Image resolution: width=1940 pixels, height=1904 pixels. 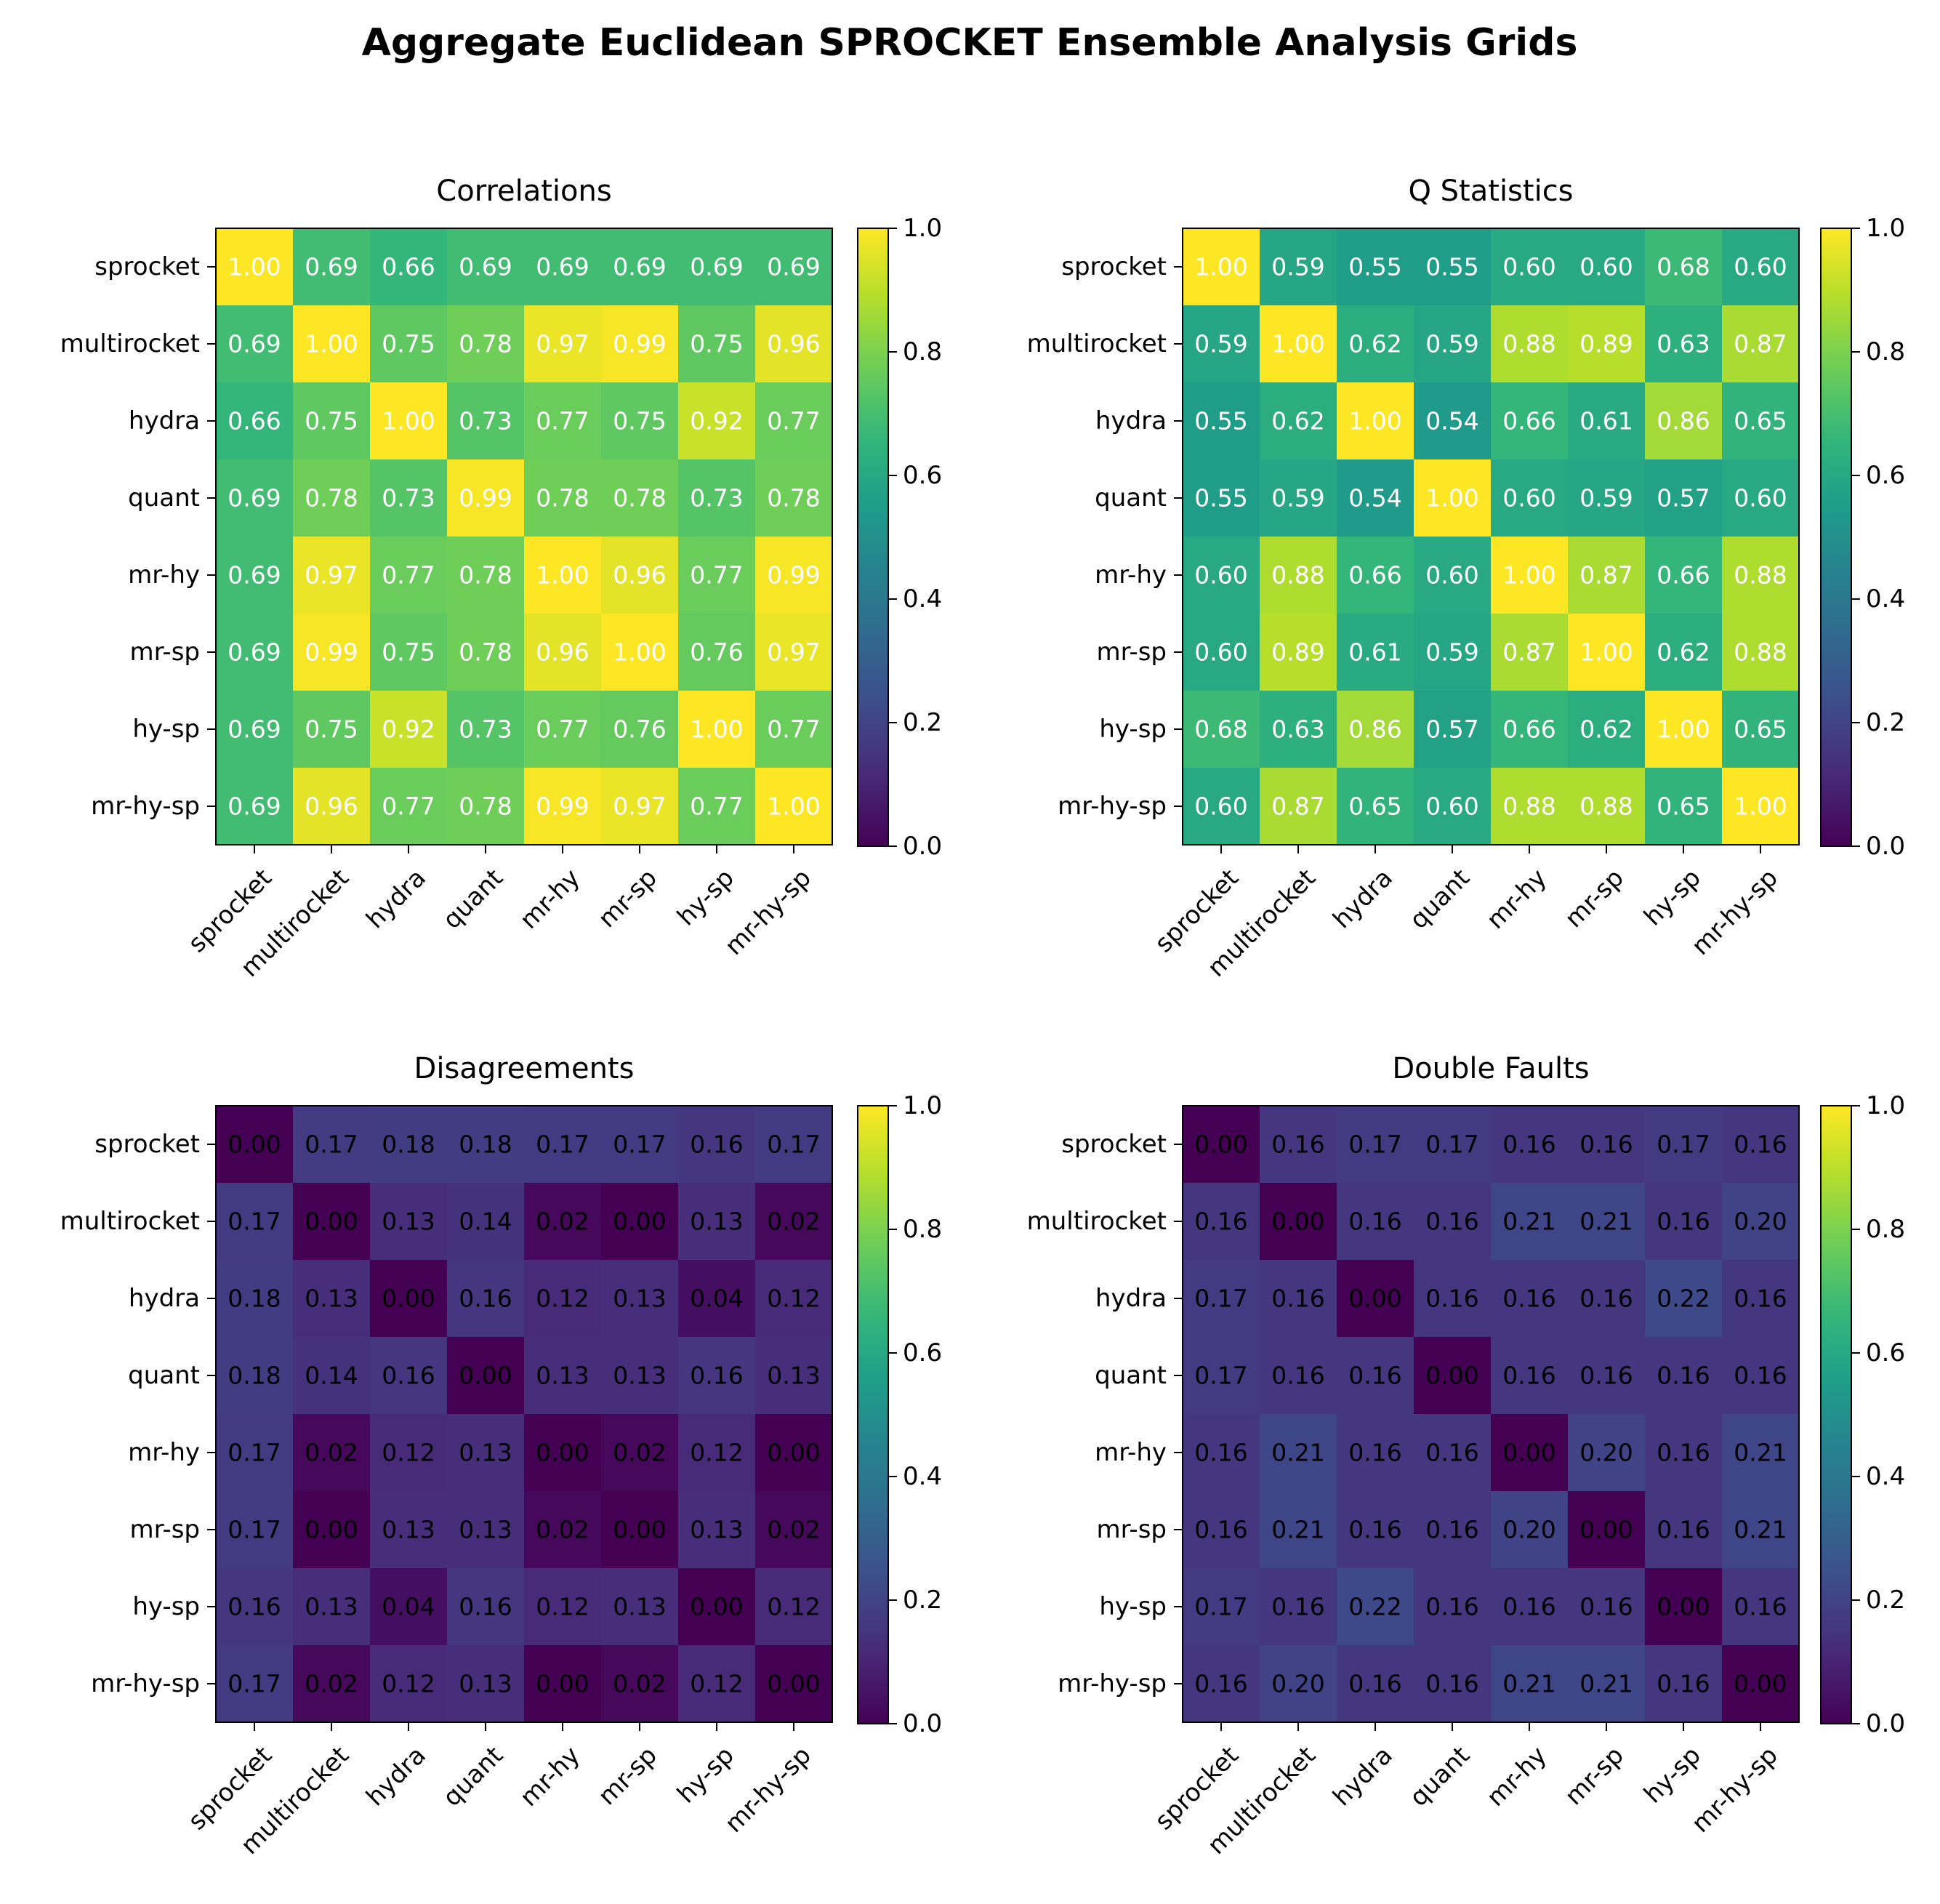 What do you see at coordinates (1220, 729) in the screenshot?
I see `cell-value-label: 0.68` at bounding box center [1220, 729].